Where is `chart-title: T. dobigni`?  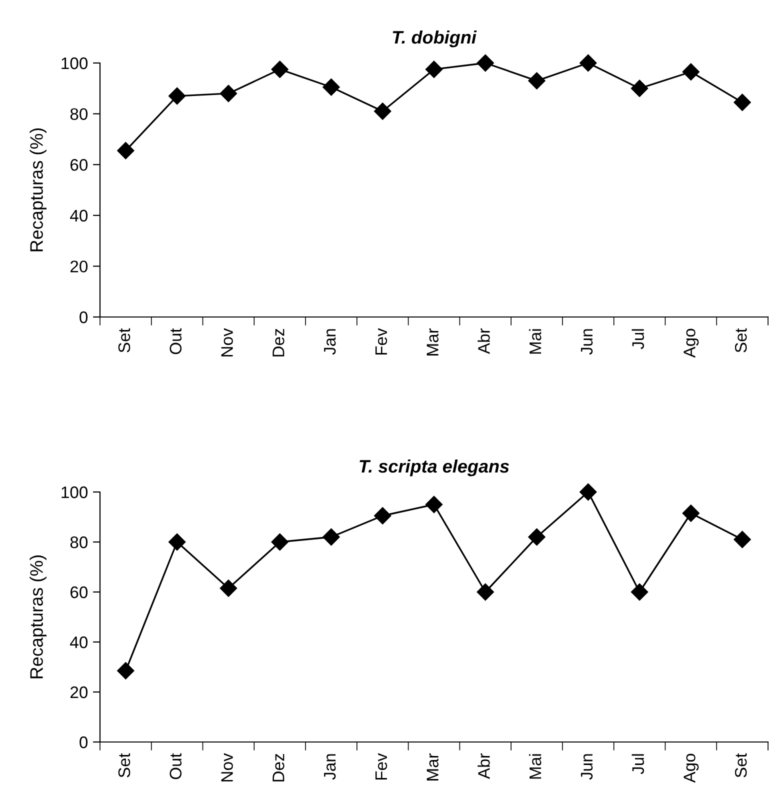
chart-title: T. dobigni is located at coordinates (434, 39).